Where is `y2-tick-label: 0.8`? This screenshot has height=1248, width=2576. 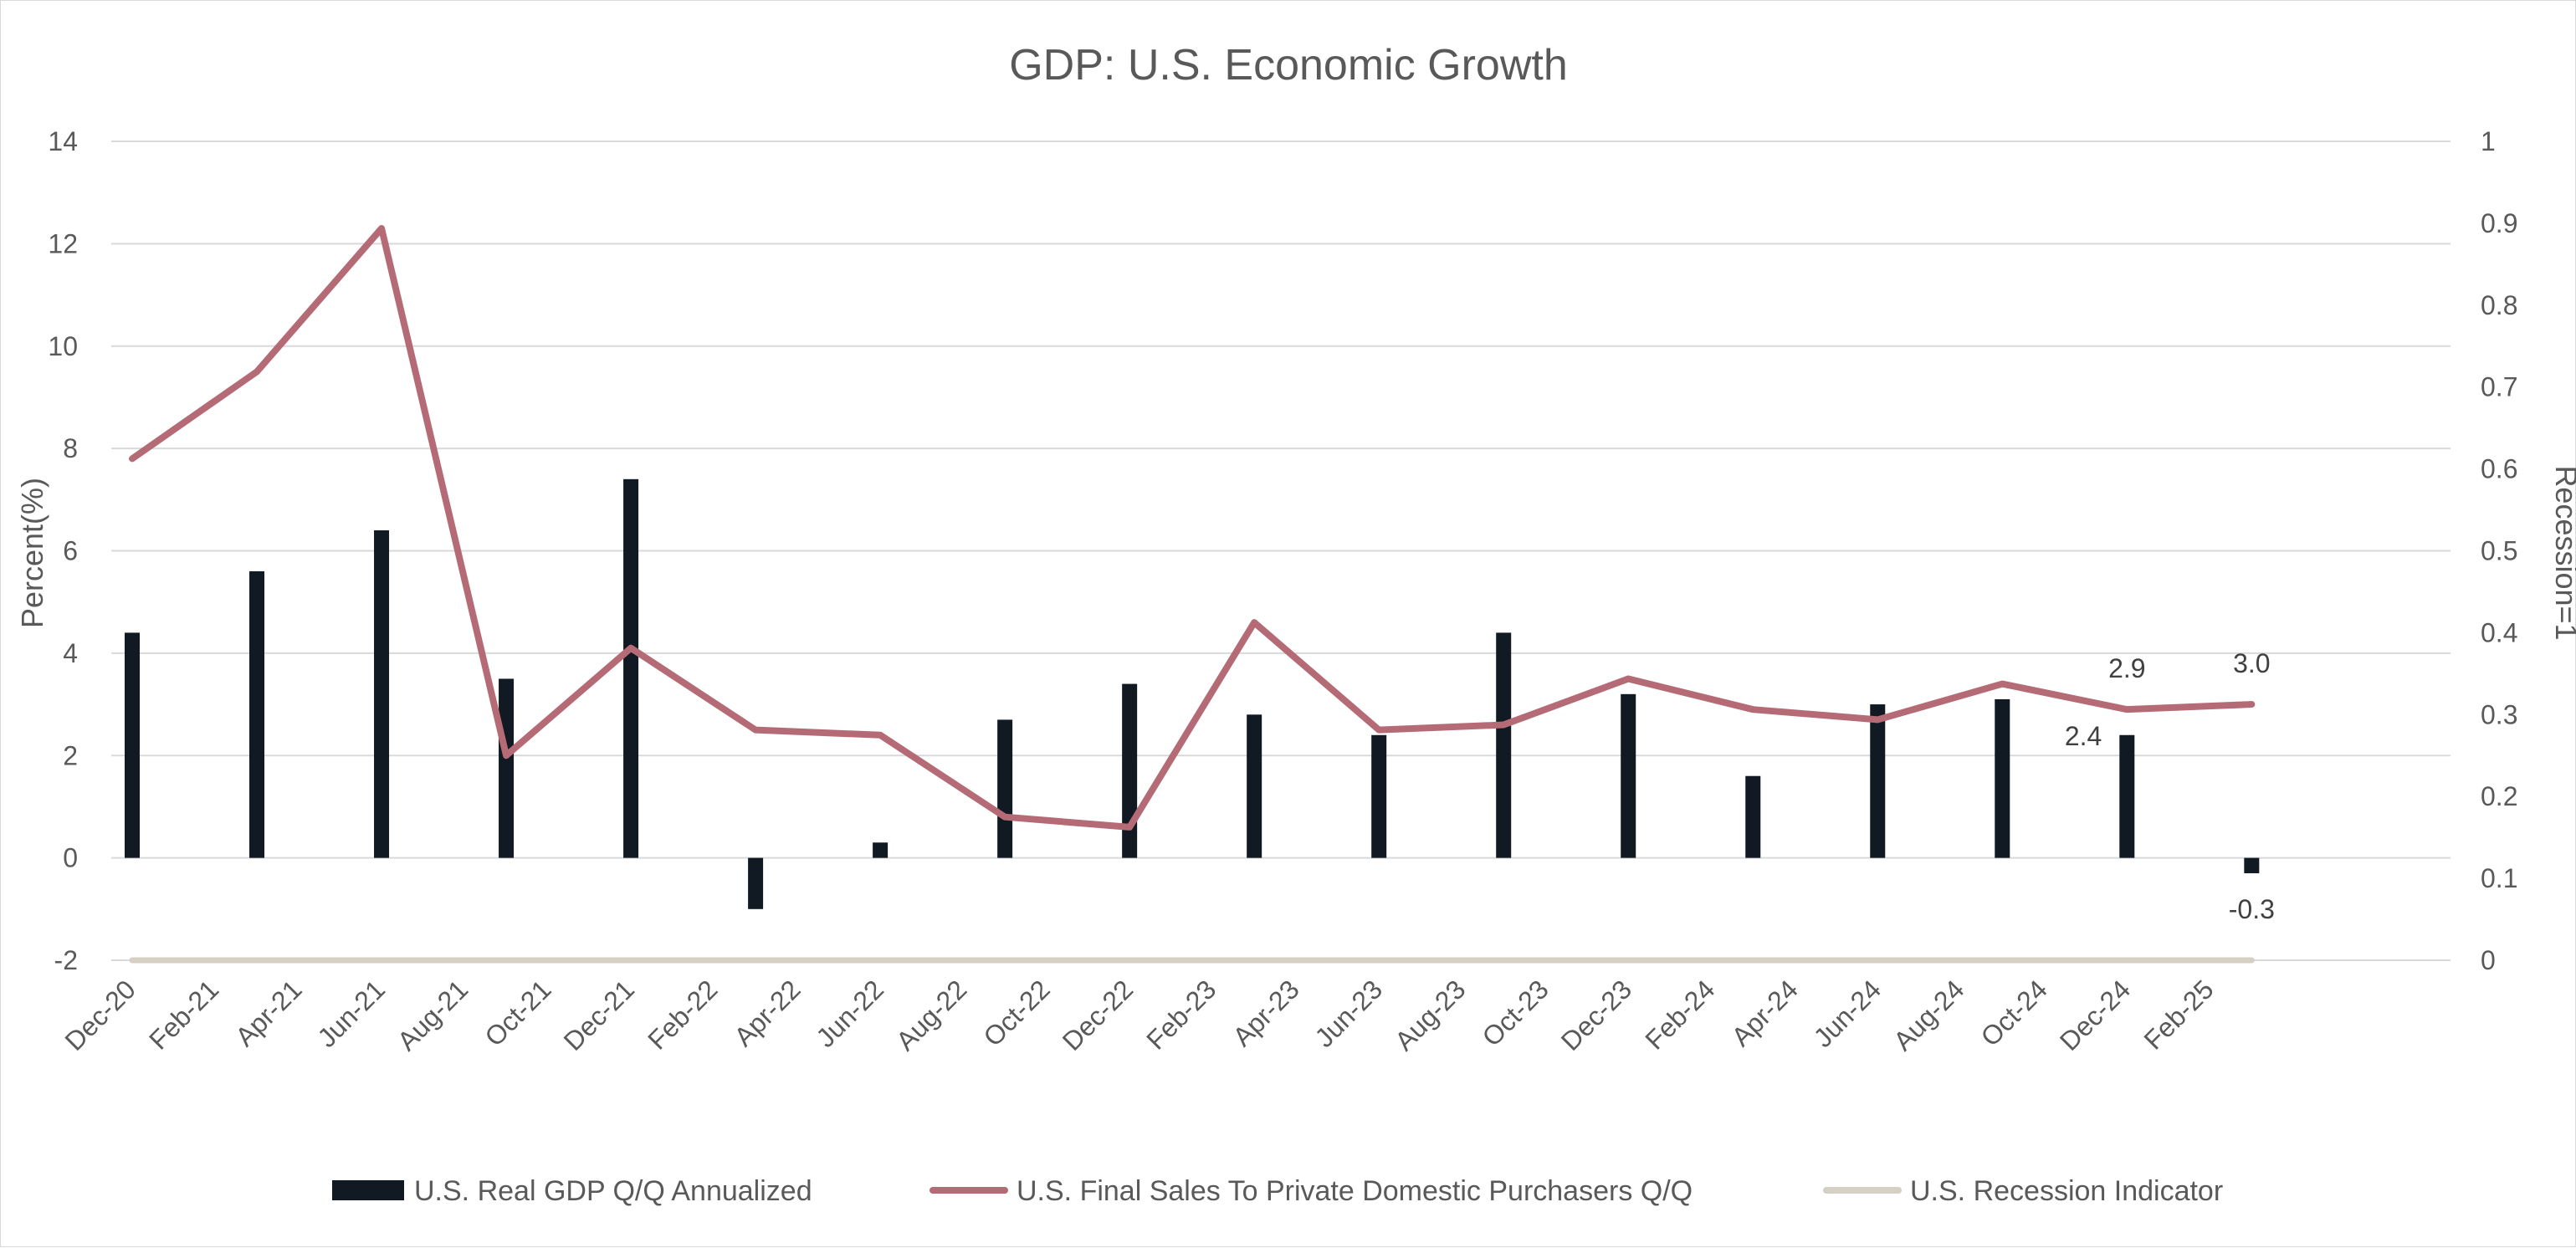 y2-tick-label: 0.8 is located at coordinates (2499, 305).